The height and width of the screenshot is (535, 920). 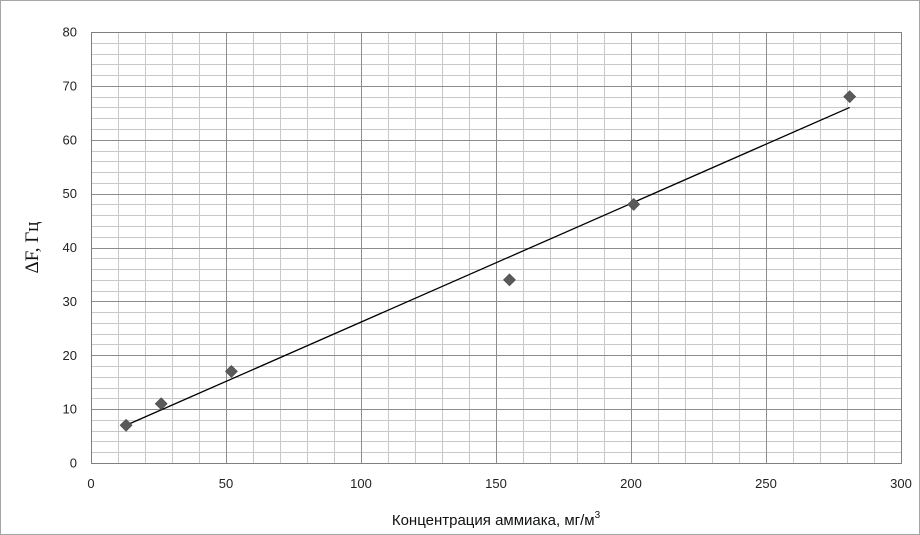 What do you see at coordinates (70, 355) in the screenshot?
I see `y-tick-label: 20` at bounding box center [70, 355].